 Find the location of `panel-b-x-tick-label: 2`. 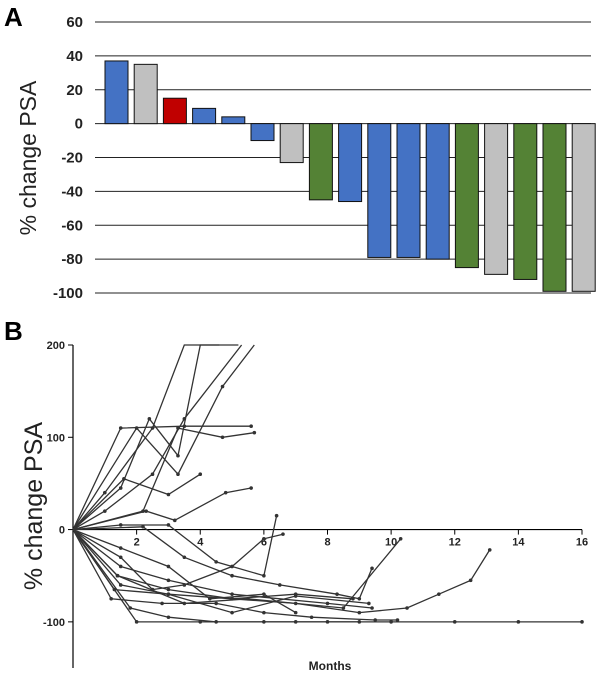

panel-b-x-tick-label: 2 is located at coordinates (137, 543).